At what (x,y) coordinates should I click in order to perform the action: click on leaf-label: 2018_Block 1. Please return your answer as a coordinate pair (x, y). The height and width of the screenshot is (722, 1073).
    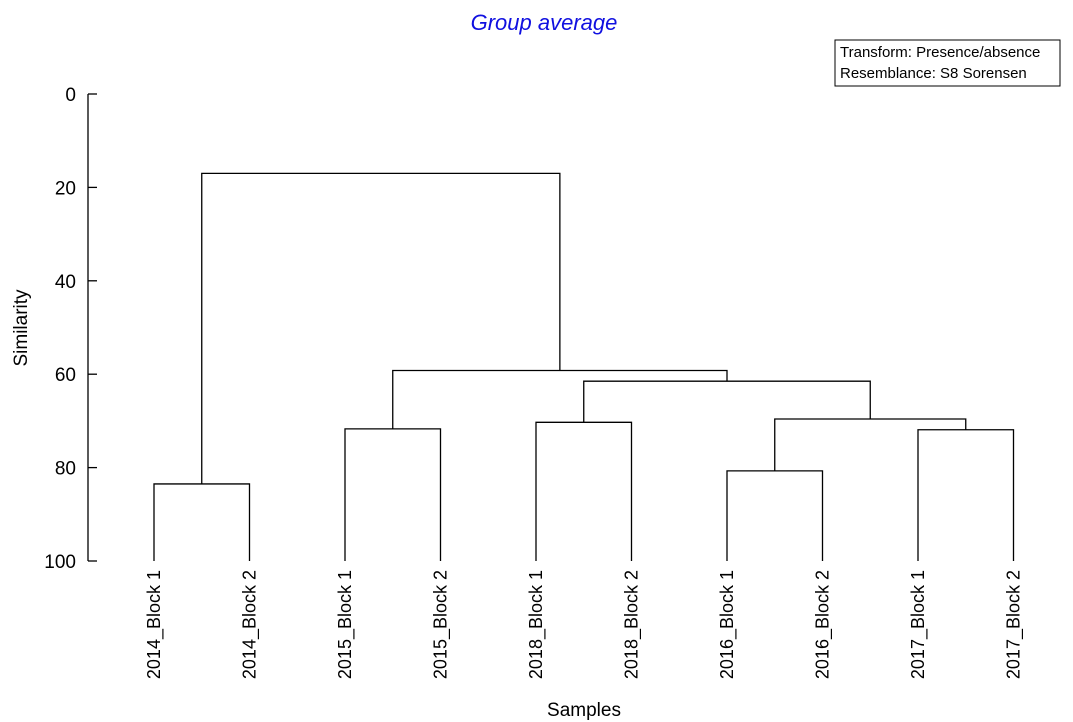
    Looking at the image, I should click on (536, 624).